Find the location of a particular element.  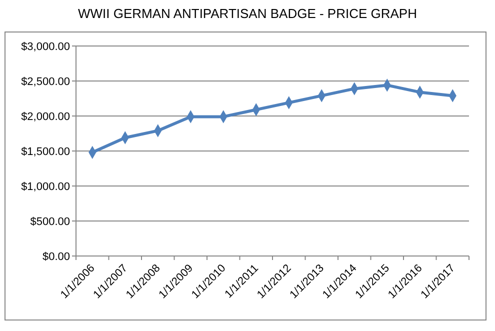

y-tick-label: $2,500.00 is located at coordinates (45, 82).